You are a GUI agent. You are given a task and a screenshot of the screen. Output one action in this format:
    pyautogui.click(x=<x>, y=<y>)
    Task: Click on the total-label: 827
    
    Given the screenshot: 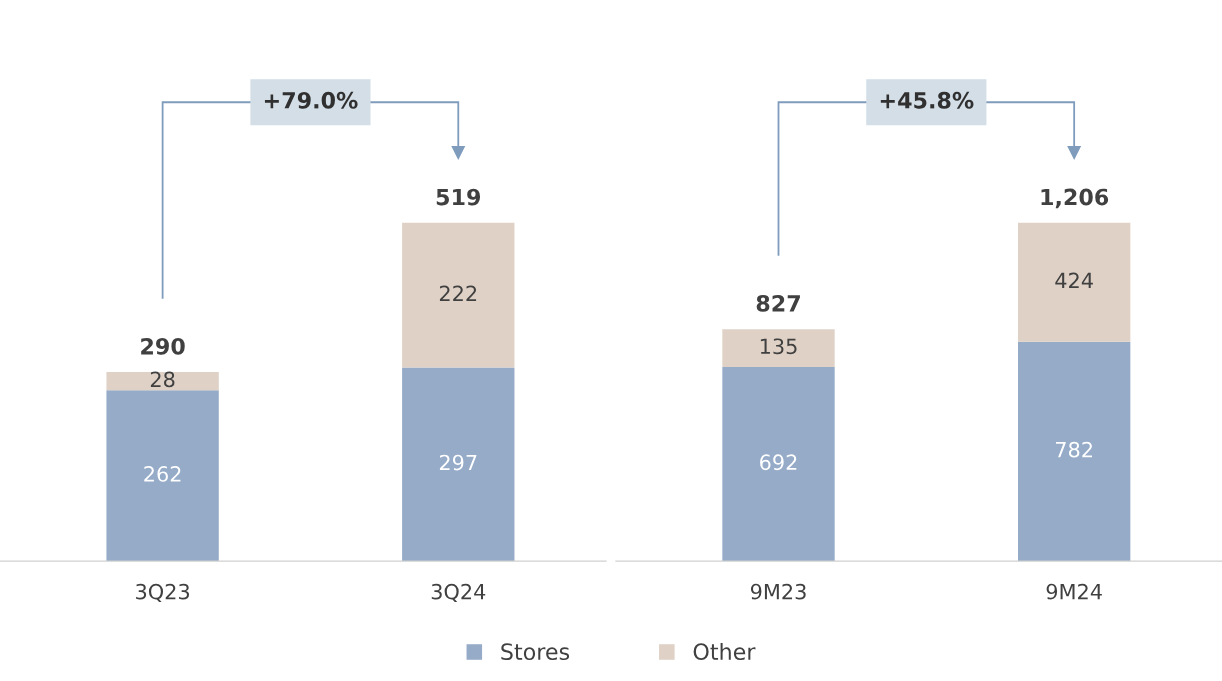 What is the action you would take?
    pyautogui.click(x=778, y=303)
    